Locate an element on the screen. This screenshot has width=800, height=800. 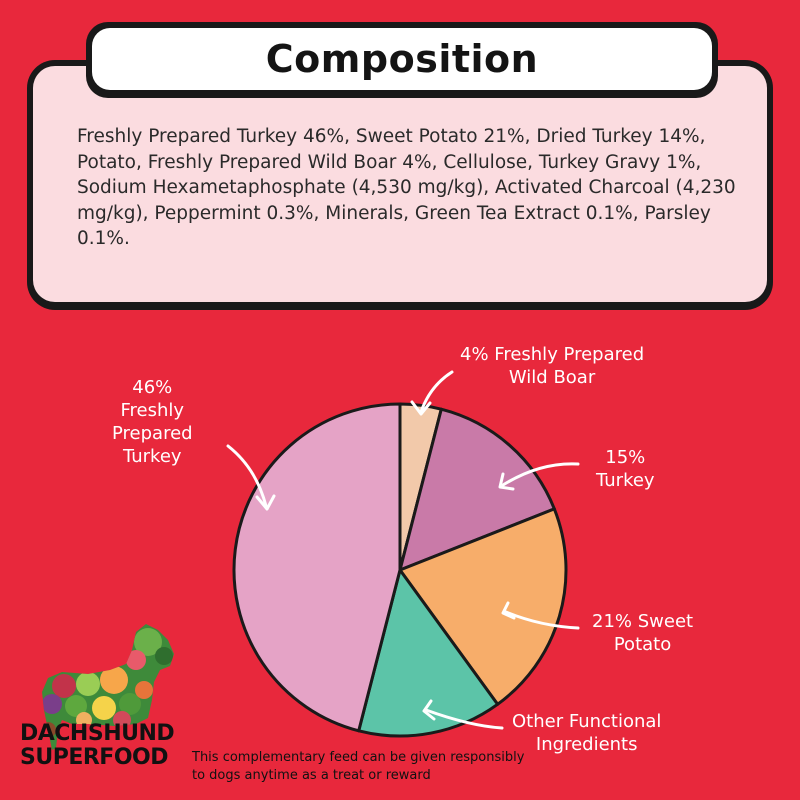
label-wild-boar-line2: Wild Boar is located at coordinates (552, 377).